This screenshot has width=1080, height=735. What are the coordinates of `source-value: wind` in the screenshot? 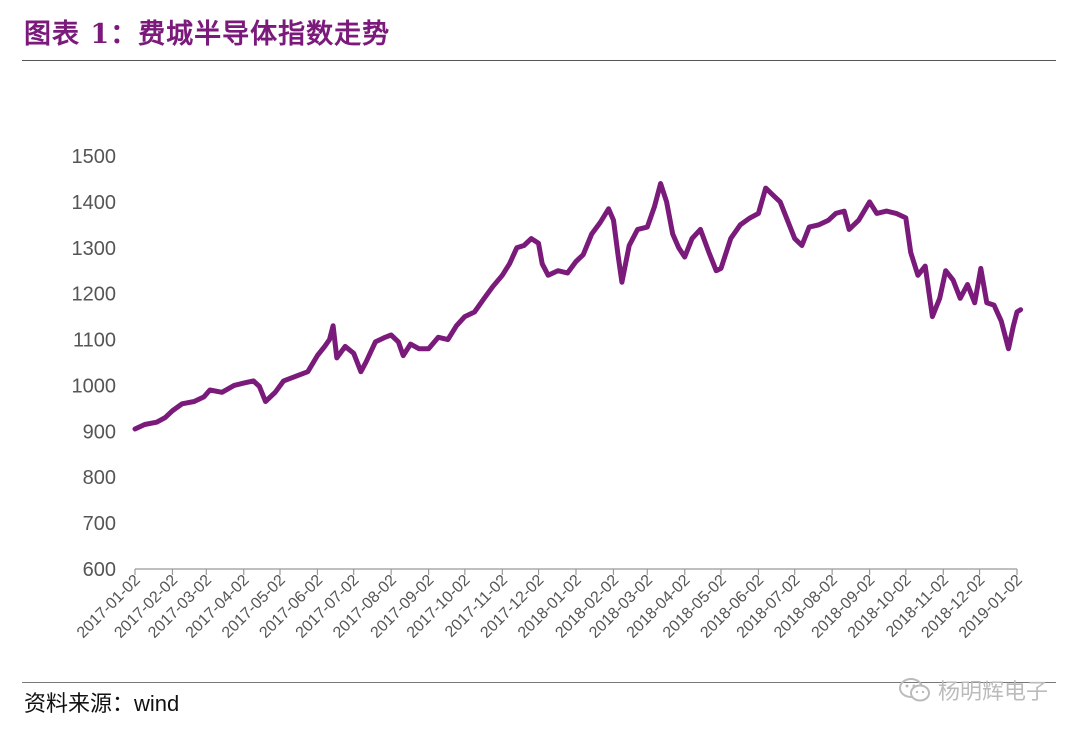 It's located at (157, 703).